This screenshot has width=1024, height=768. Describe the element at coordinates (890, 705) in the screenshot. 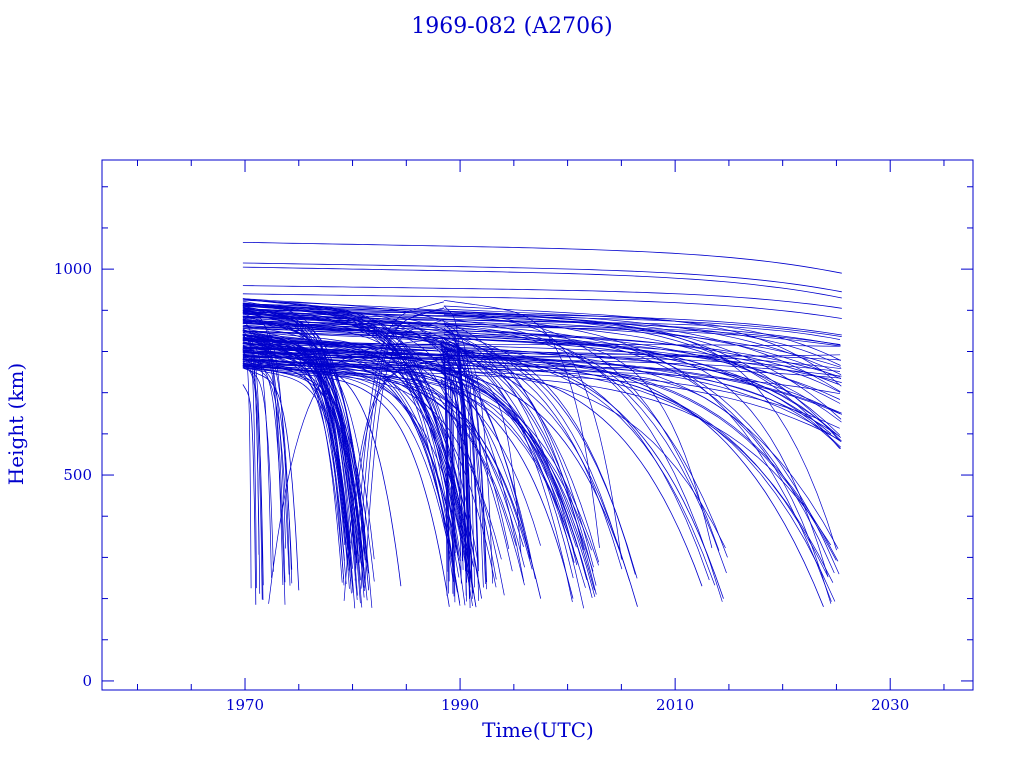

I see `x-tick-label: 2030` at that location.